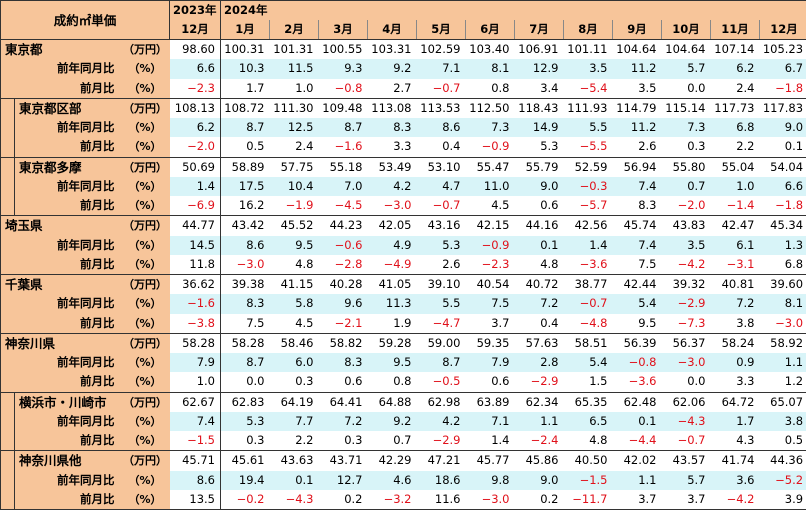 Image resolution: width=806 pixels, height=510 pixels. Describe the element at coordinates (686, 127) in the screenshot. I see `value-cell: 7.3` at that location.